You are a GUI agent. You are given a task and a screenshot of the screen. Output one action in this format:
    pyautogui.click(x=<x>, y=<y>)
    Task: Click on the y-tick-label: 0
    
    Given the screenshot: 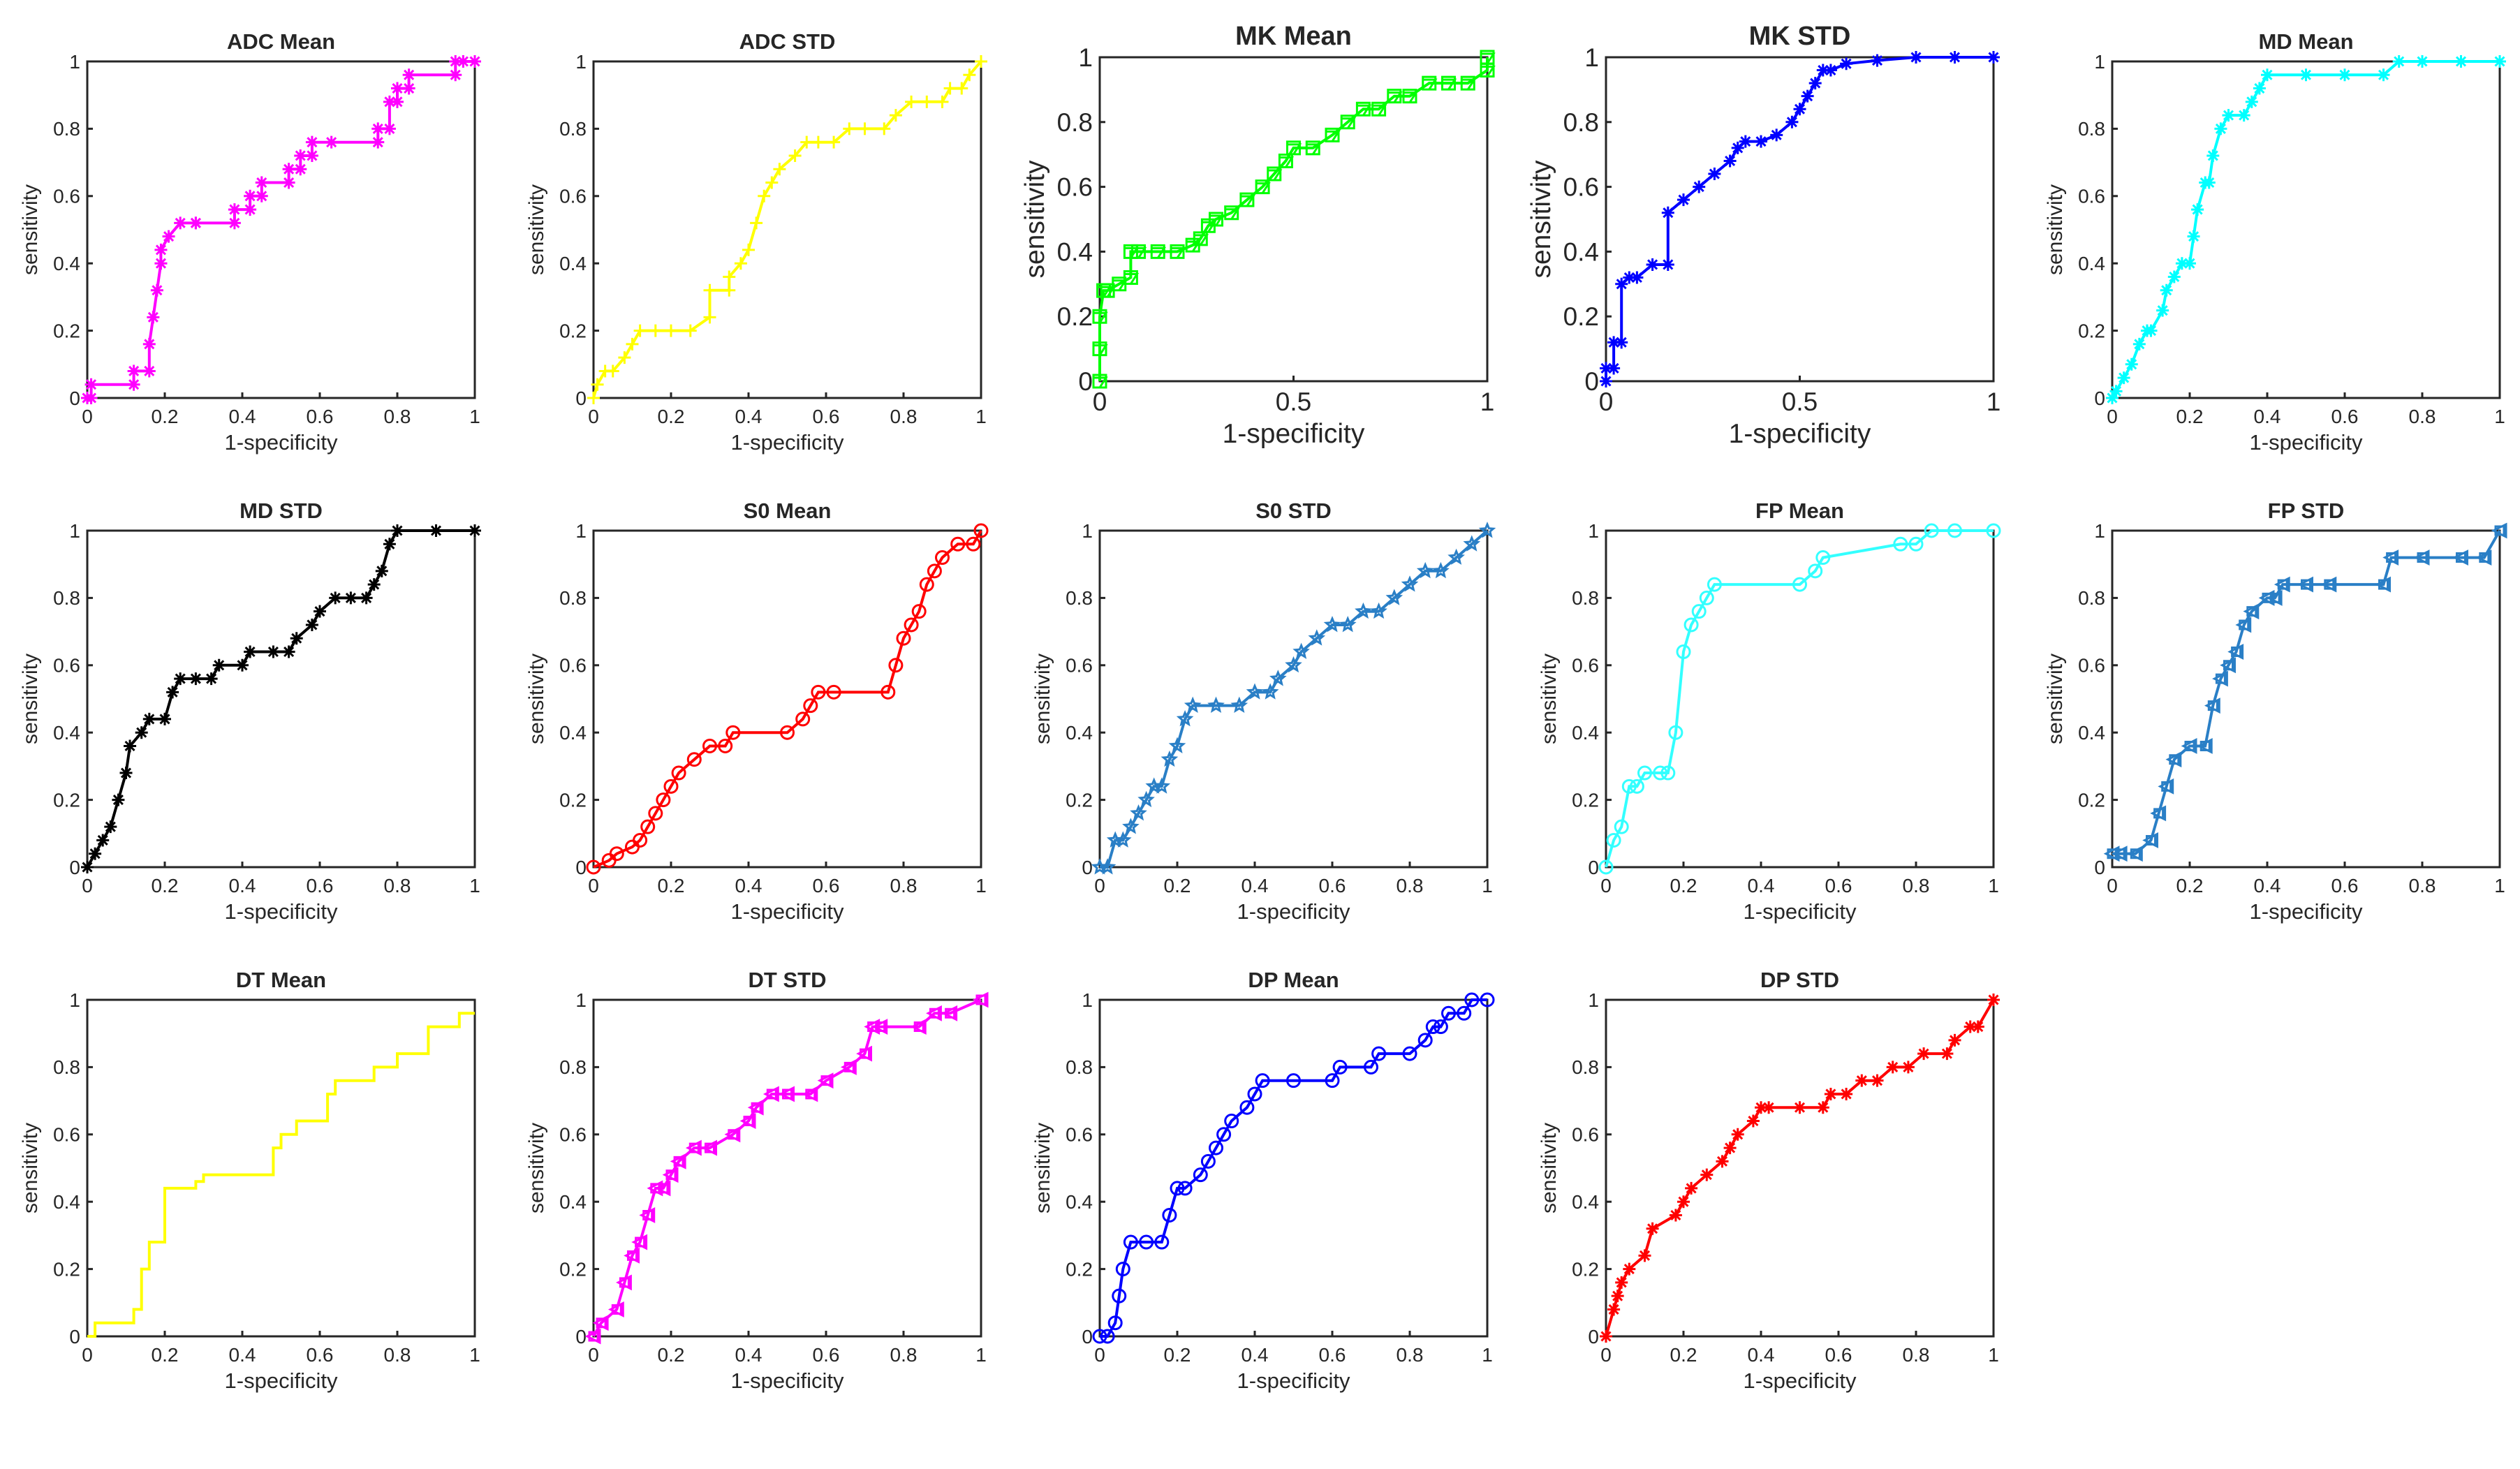 What is the action you would take?
    pyautogui.click(x=1591, y=381)
    